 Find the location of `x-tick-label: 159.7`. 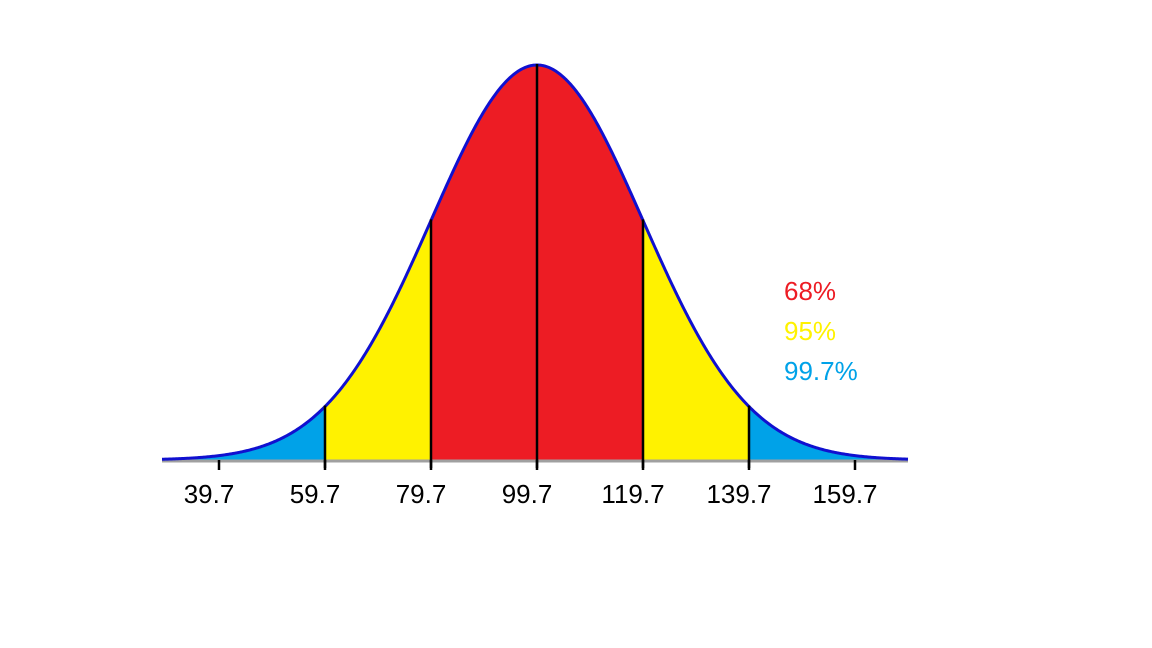

x-tick-label: 159.7 is located at coordinates (844, 494).